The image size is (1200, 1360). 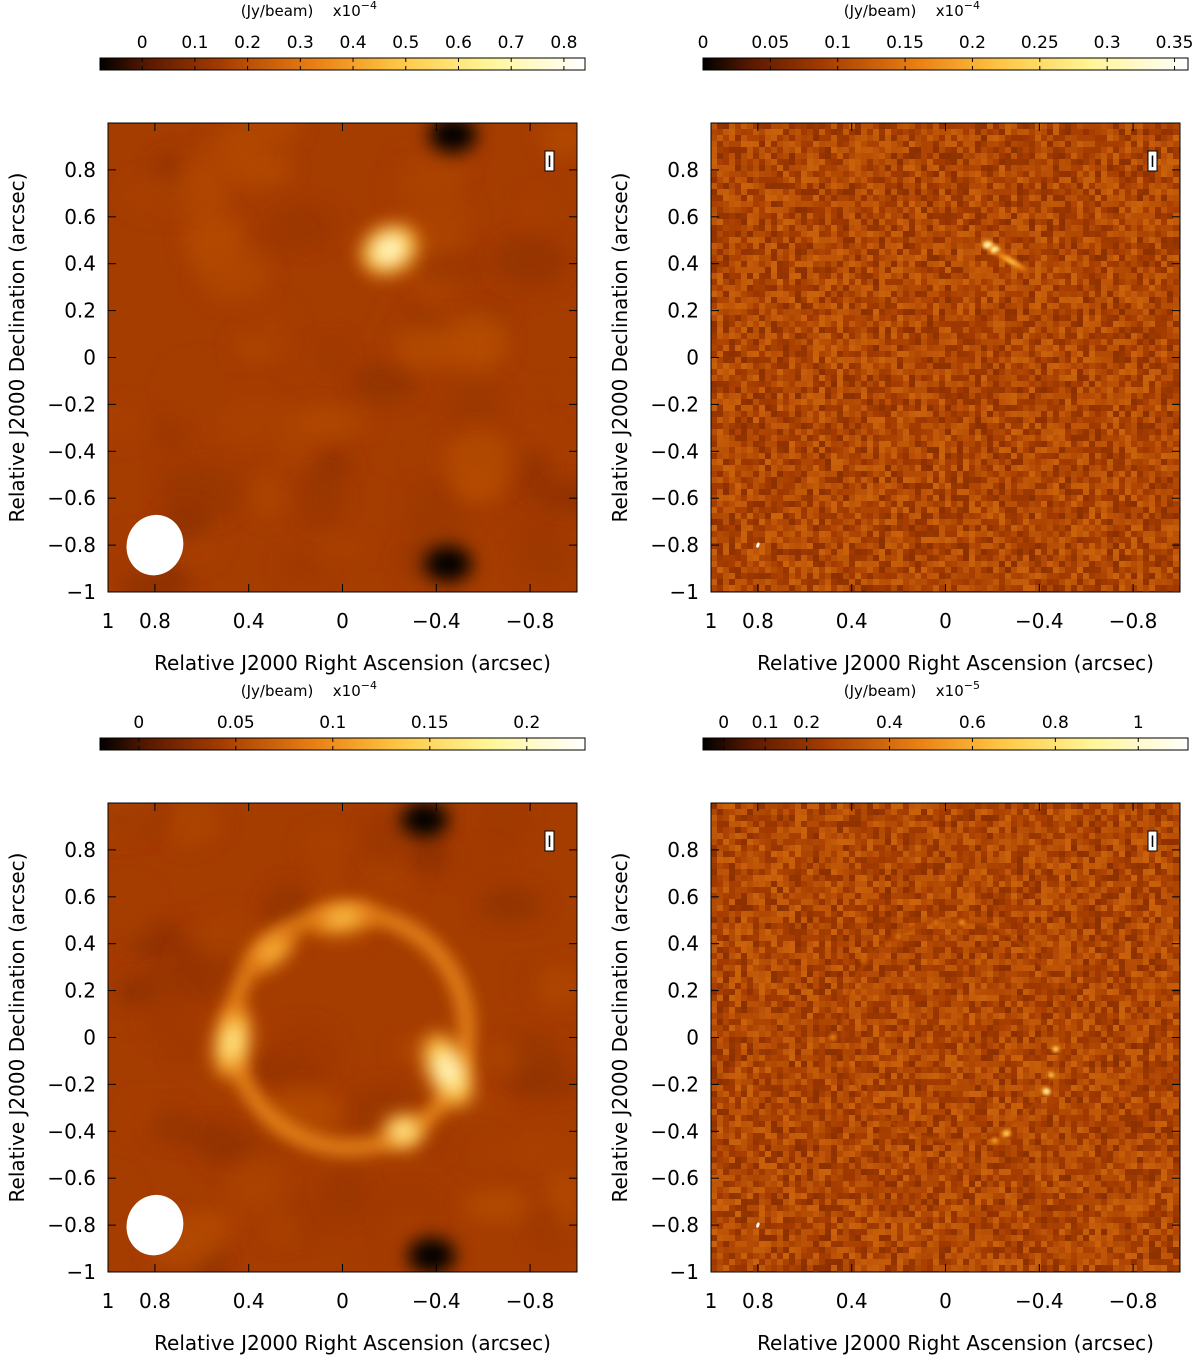 What do you see at coordinates (1040, 43) in the screenshot?
I see `colorbar-tick-label: 0.25` at bounding box center [1040, 43].